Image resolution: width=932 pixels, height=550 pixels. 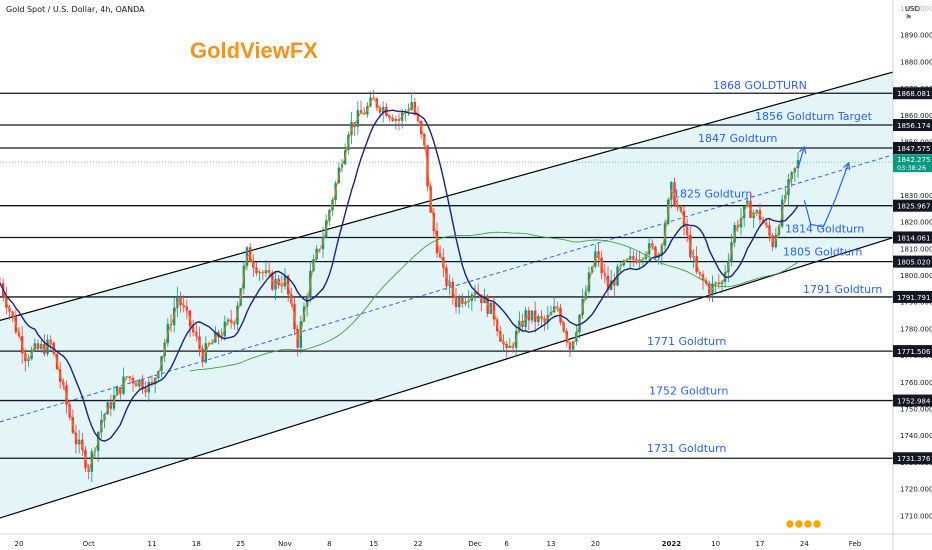 What do you see at coordinates (913, 160) in the screenshot?
I see `current-price-text: 1842.275` at bounding box center [913, 160].